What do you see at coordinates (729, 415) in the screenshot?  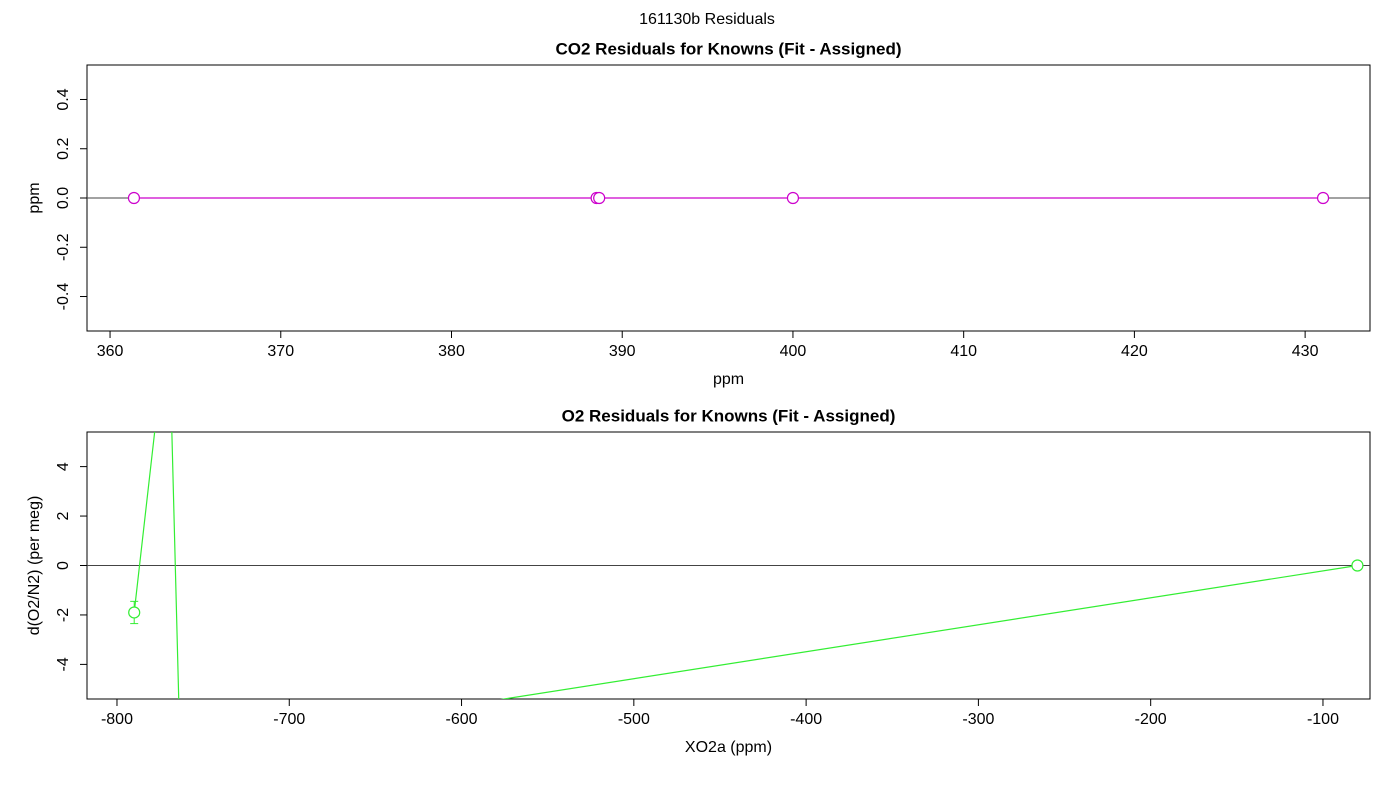 I see `chart-title: O2 Residuals for Knowns (Fit - Assigned)` at bounding box center [729, 415].